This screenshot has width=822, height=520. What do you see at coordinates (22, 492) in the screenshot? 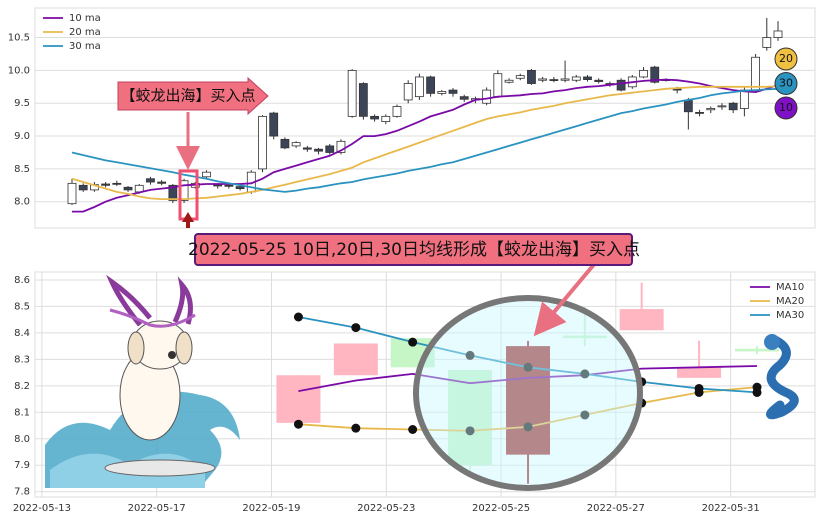
I see `y-tick-label: 7.8` at bounding box center [22, 492].